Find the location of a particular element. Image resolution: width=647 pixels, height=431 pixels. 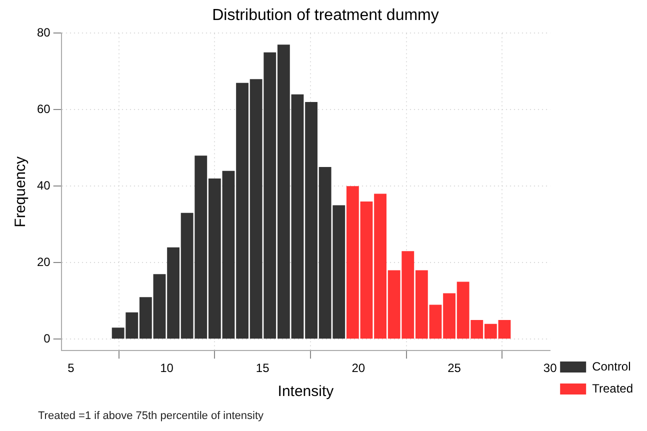

y-tick-label: 20 is located at coordinates (43, 261).